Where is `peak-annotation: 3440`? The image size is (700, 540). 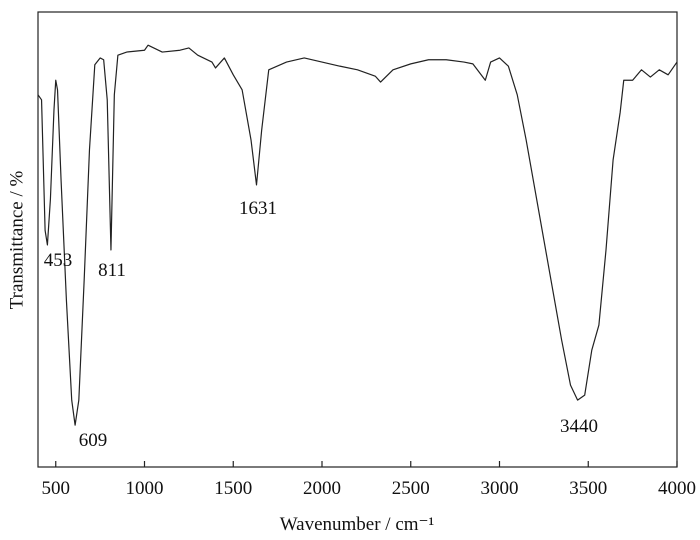
peak-annotation: 3440 is located at coordinates (579, 426).